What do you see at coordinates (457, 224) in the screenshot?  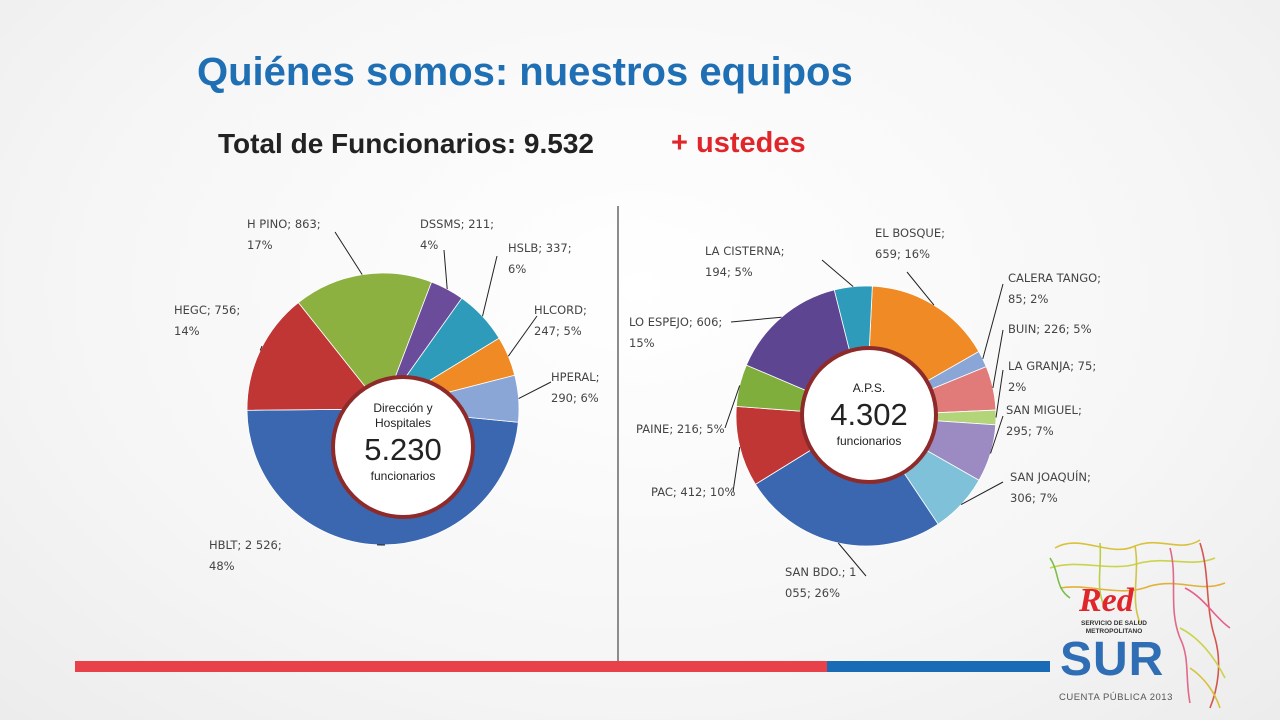 I see `slice-label-line: DSSMS; 211;` at bounding box center [457, 224].